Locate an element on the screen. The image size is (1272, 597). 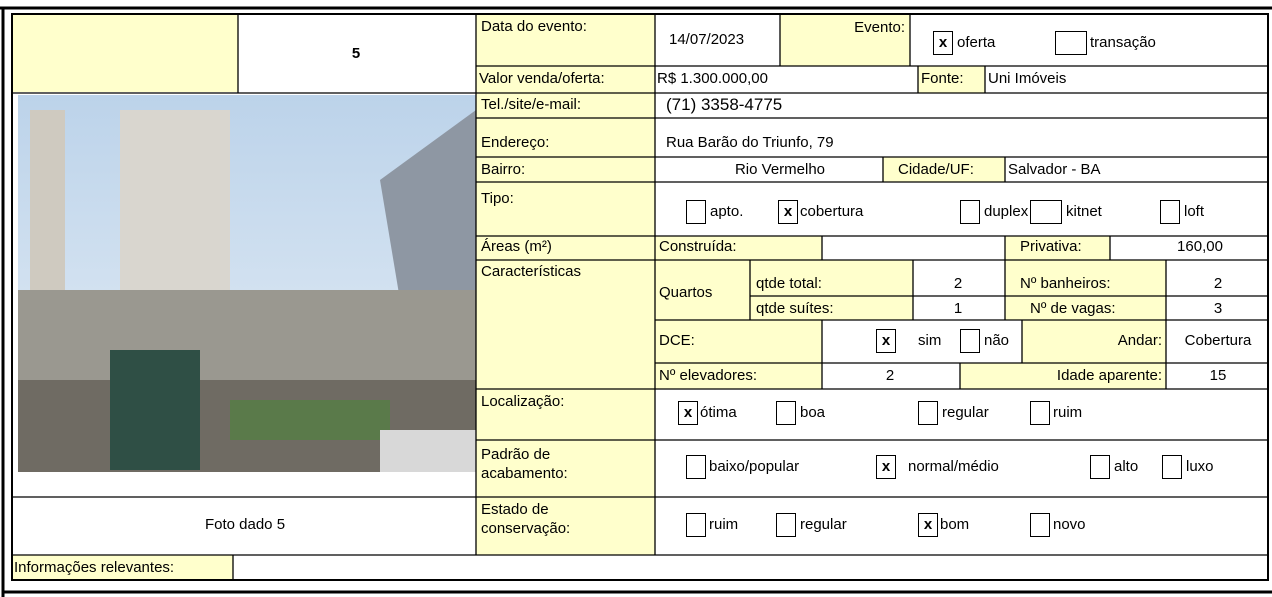
field-value: 14/07/2023 is located at coordinates (707, 39).